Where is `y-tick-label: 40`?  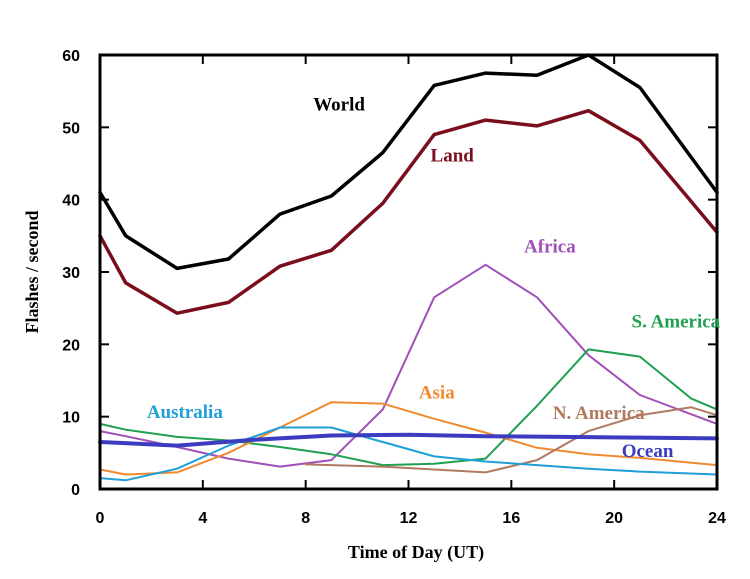
y-tick-label: 40 is located at coordinates (71, 201).